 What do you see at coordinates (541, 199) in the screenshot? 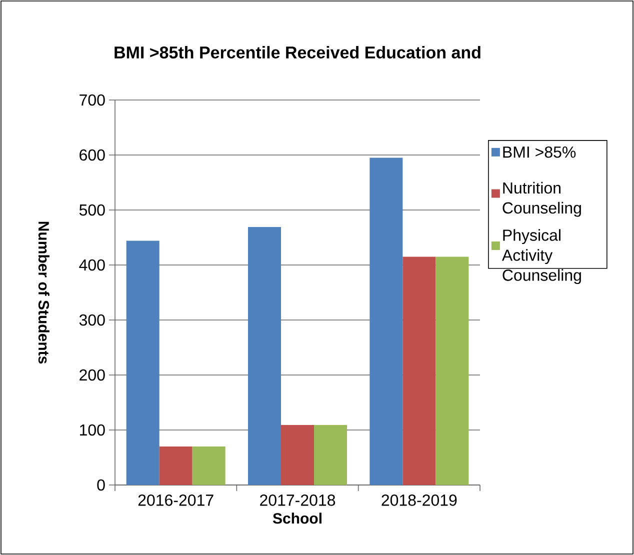
I see `legend-label: Nutrition Counseling` at bounding box center [541, 199].